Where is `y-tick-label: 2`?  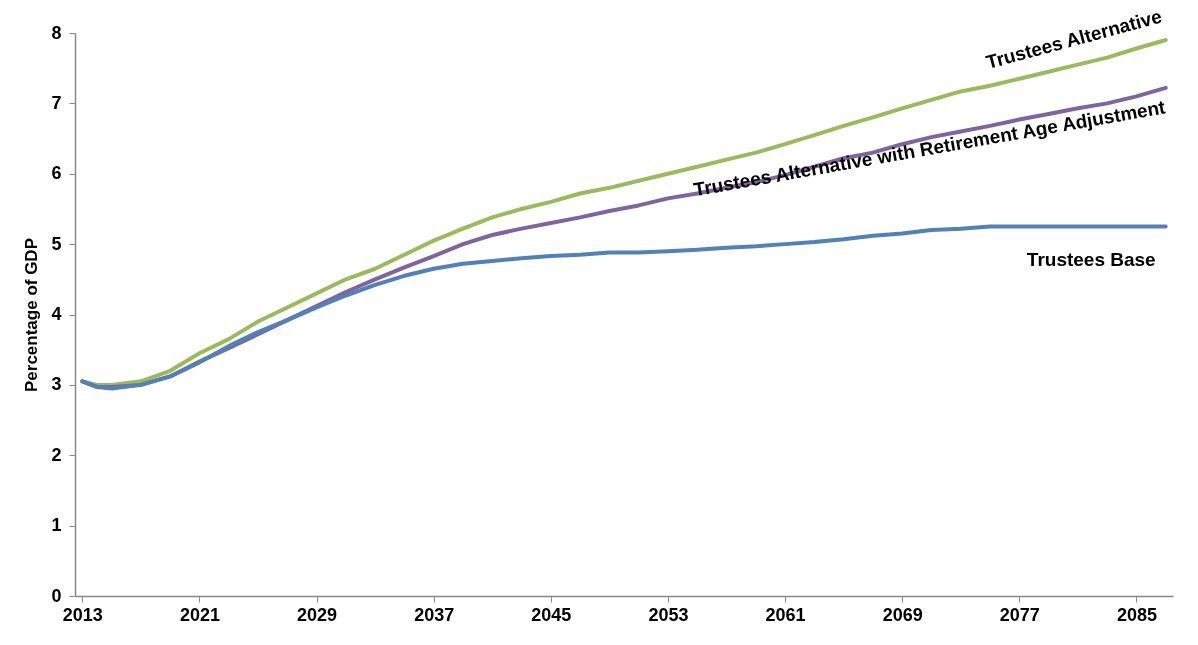 y-tick-label: 2 is located at coordinates (56, 454).